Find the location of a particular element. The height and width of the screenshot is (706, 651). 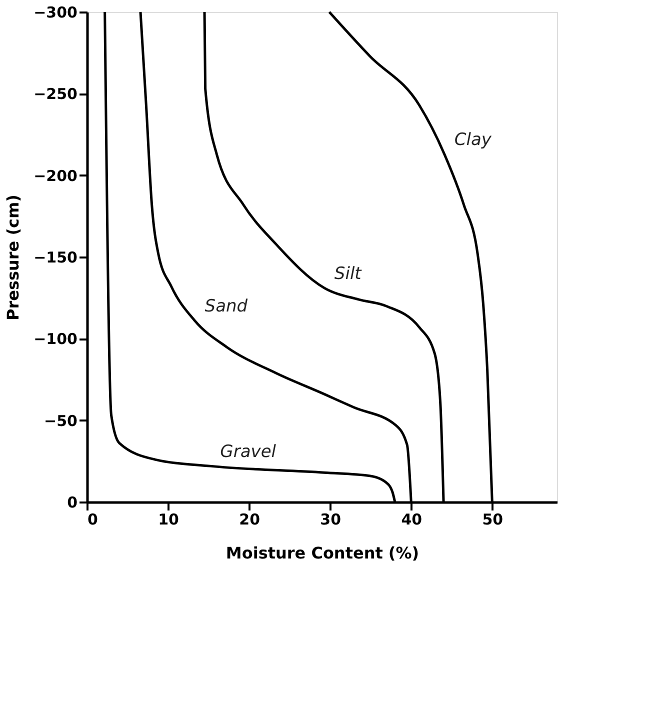

y-tick-label: −200 is located at coordinates (56, 175).